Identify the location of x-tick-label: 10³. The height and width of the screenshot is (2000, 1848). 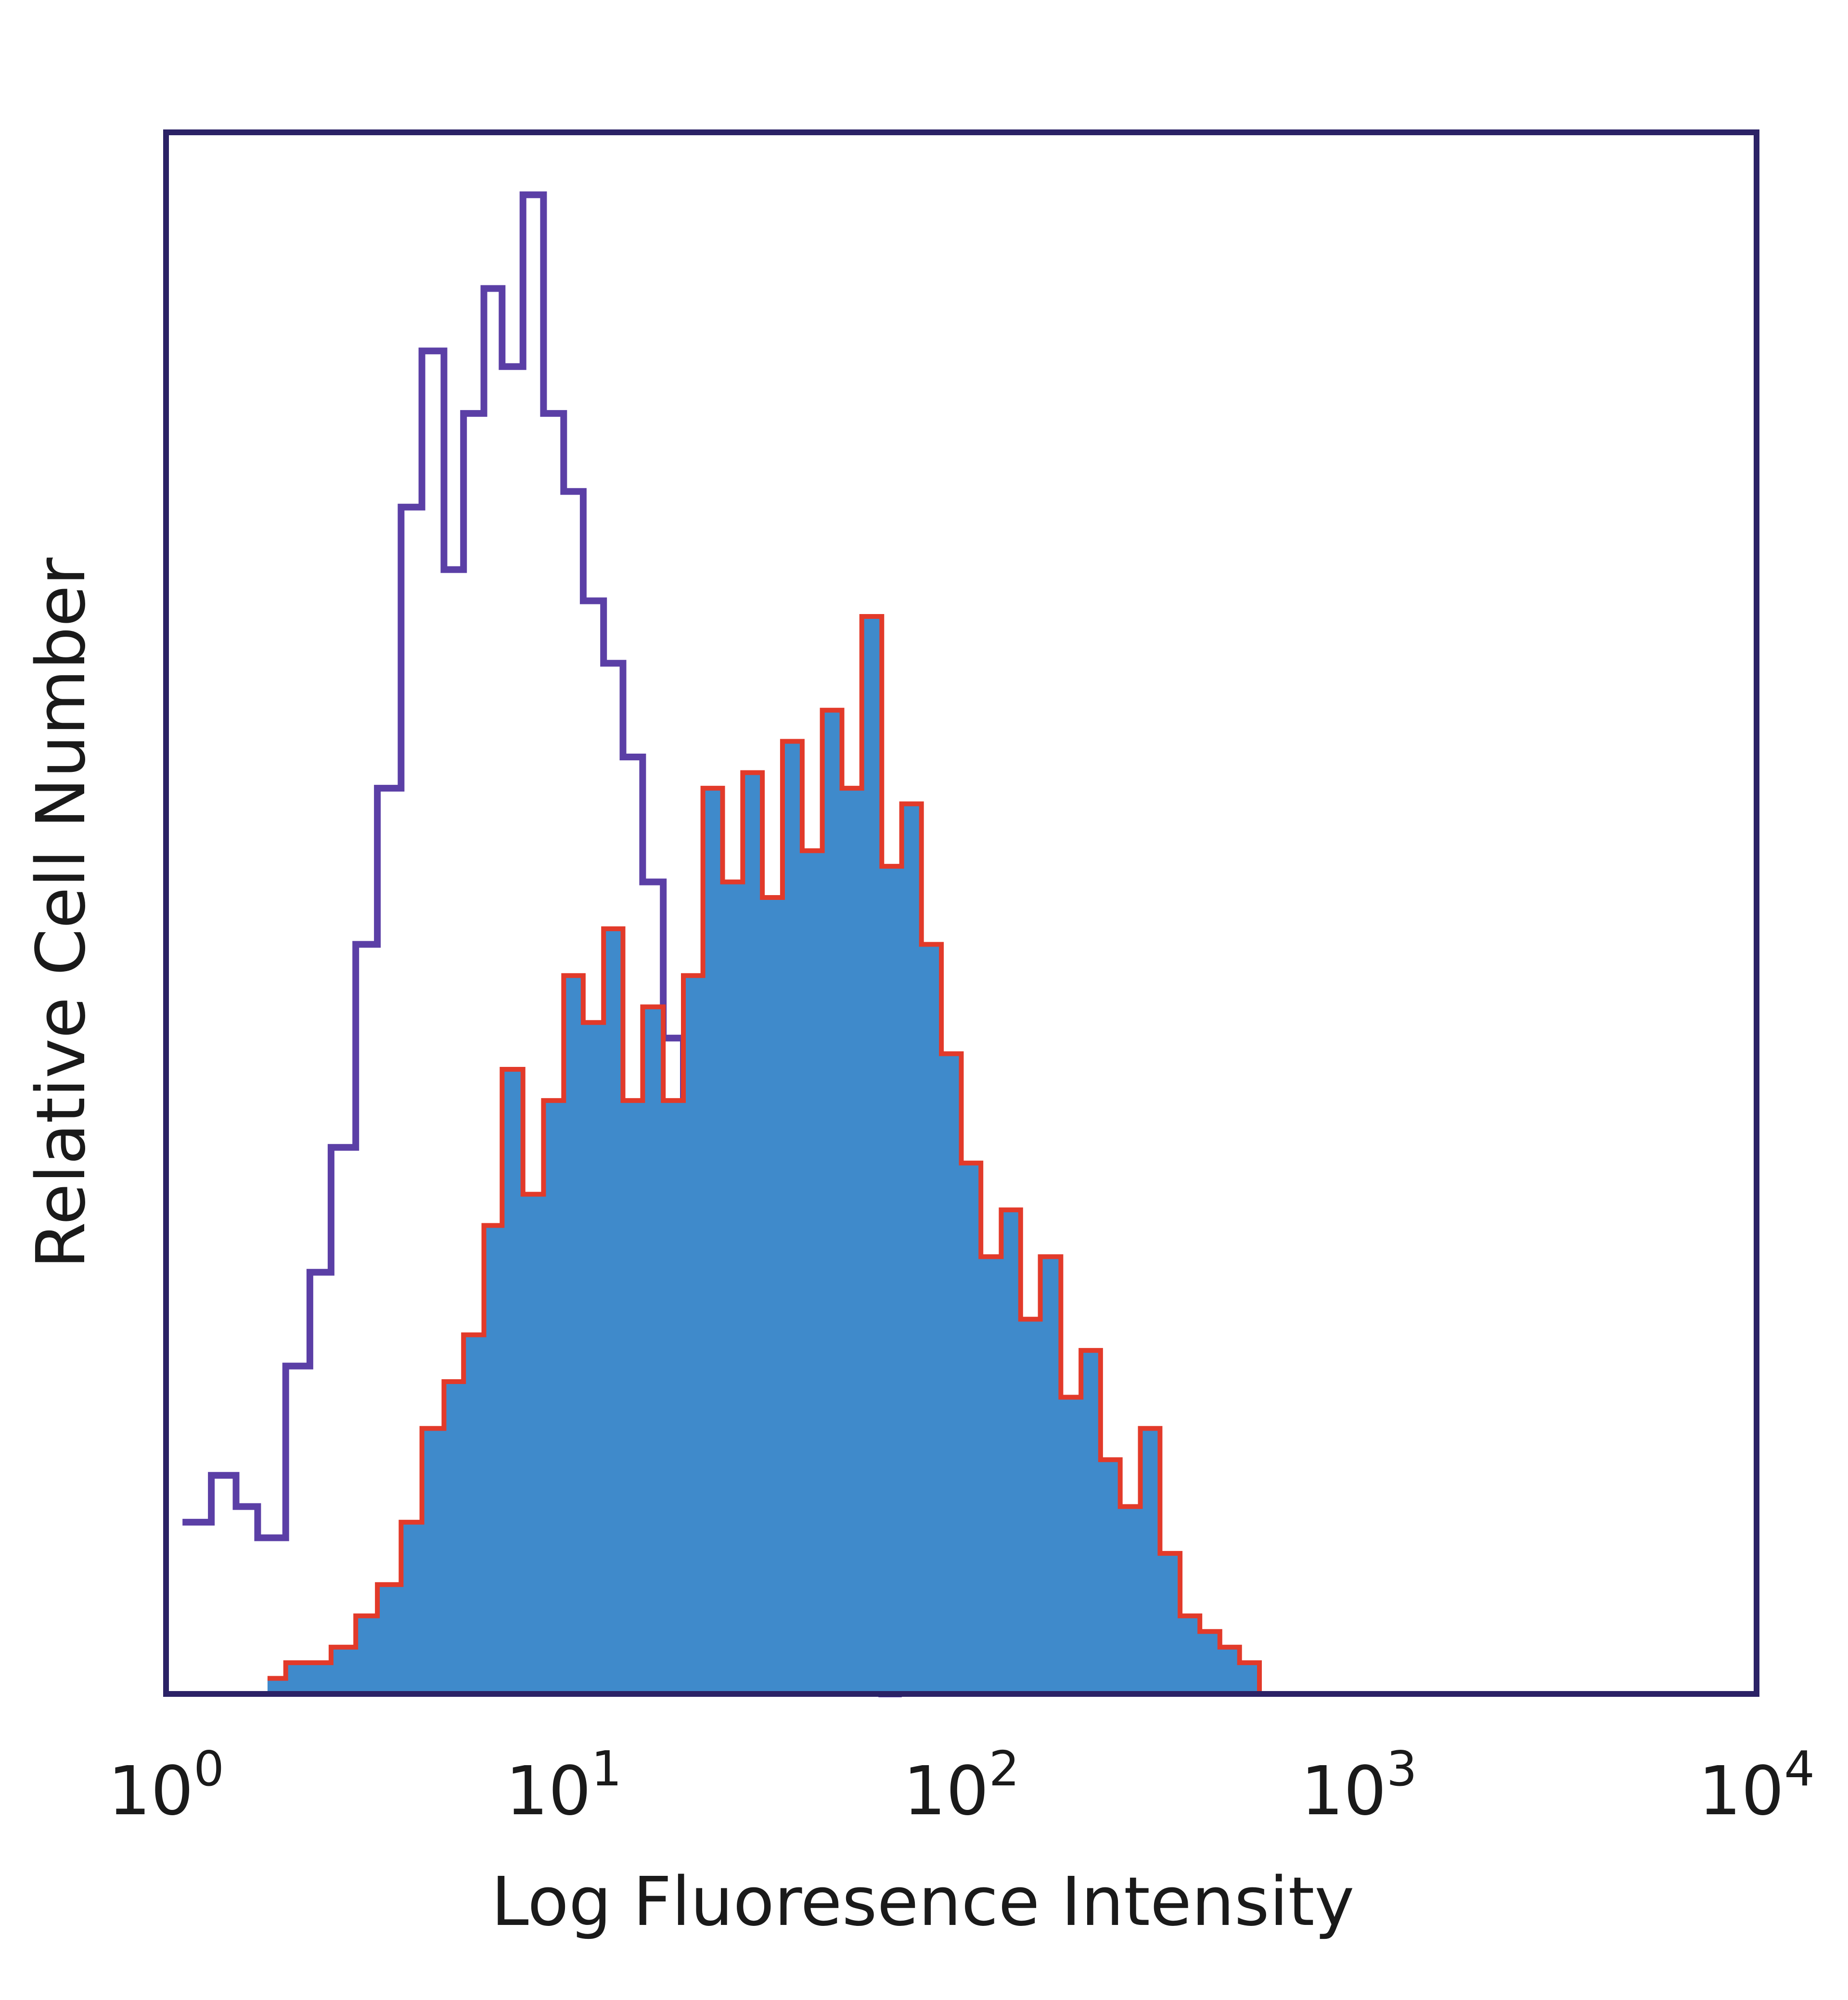
(1359, 1786).